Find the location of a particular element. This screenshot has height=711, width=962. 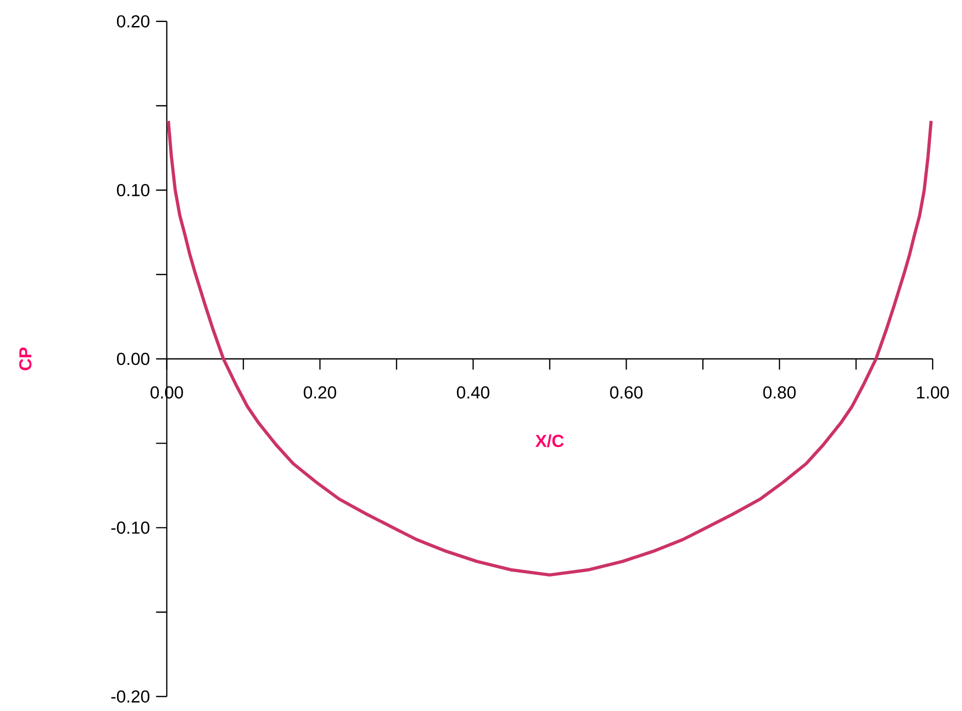

x-tick-label: 0.80 is located at coordinates (779, 392).